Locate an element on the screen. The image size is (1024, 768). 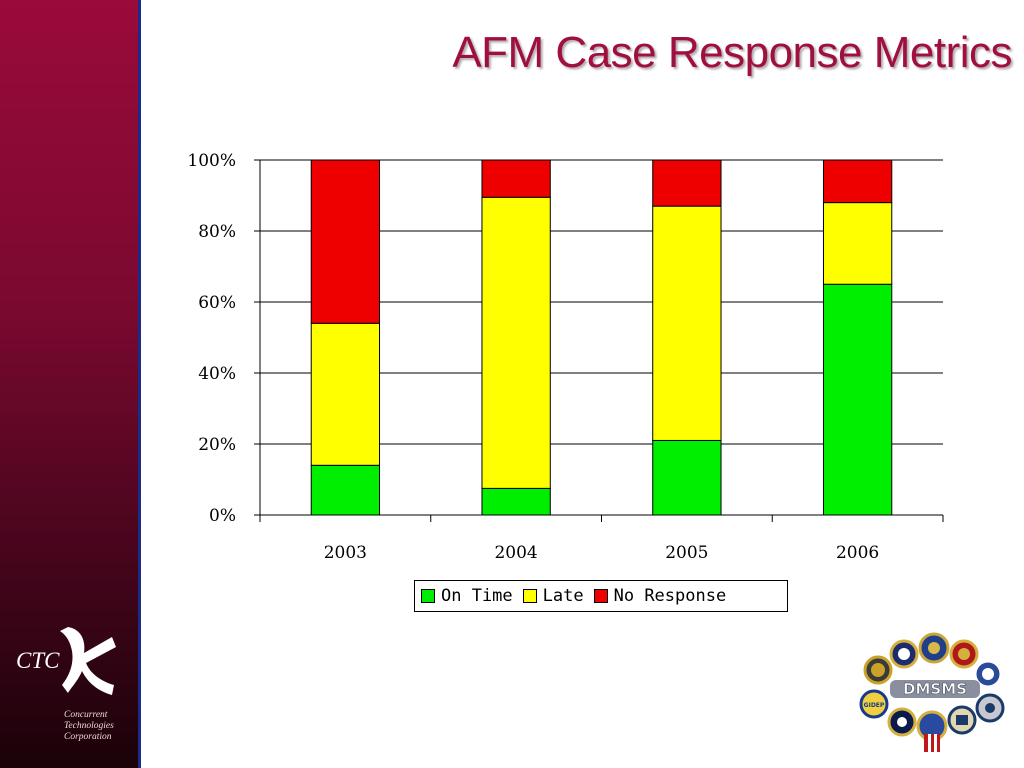
dmsms-label: DMSMS is located at coordinates (935, 689).